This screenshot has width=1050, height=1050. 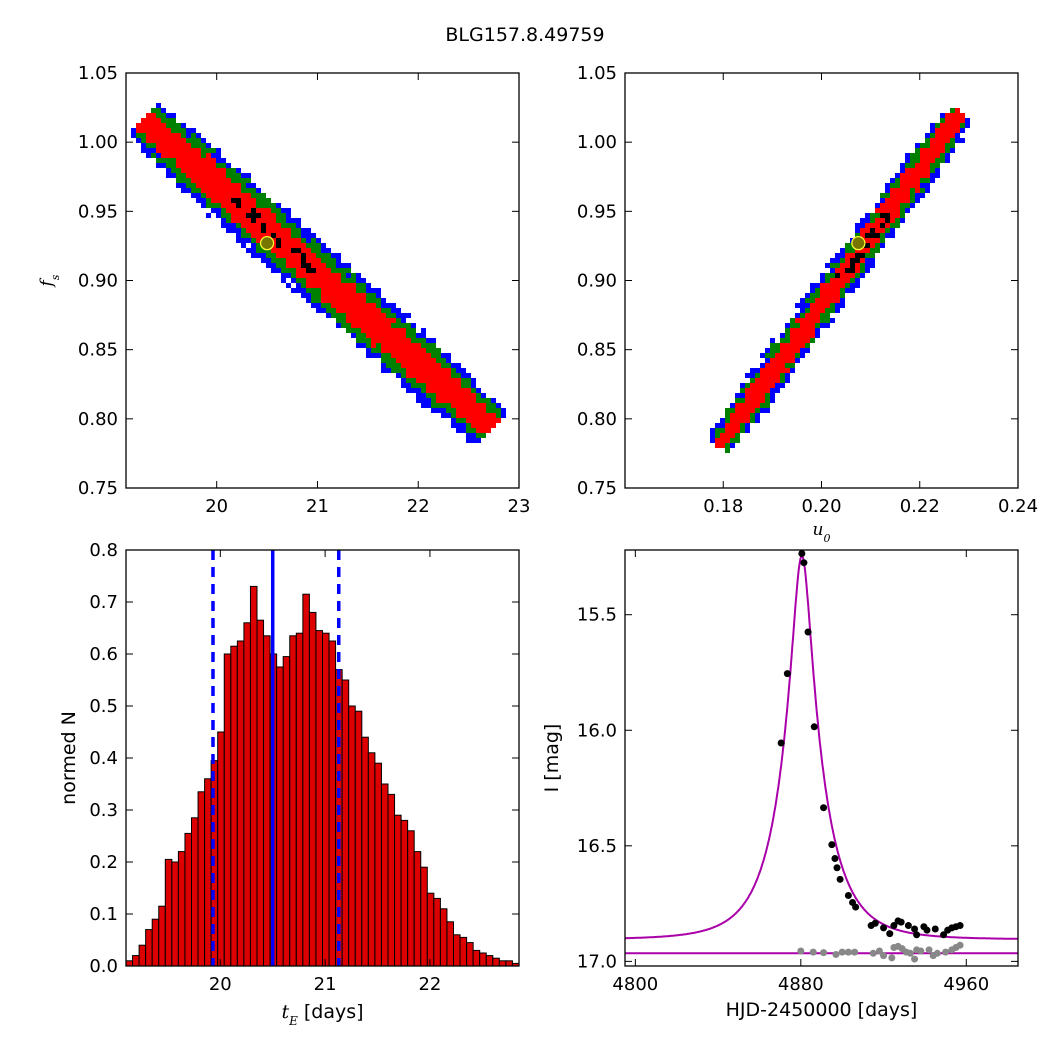 What do you see at coordinates (597, 488) in the screenshot?
I see `y-tick-label: 0.75` at bounding box center [597, 488].